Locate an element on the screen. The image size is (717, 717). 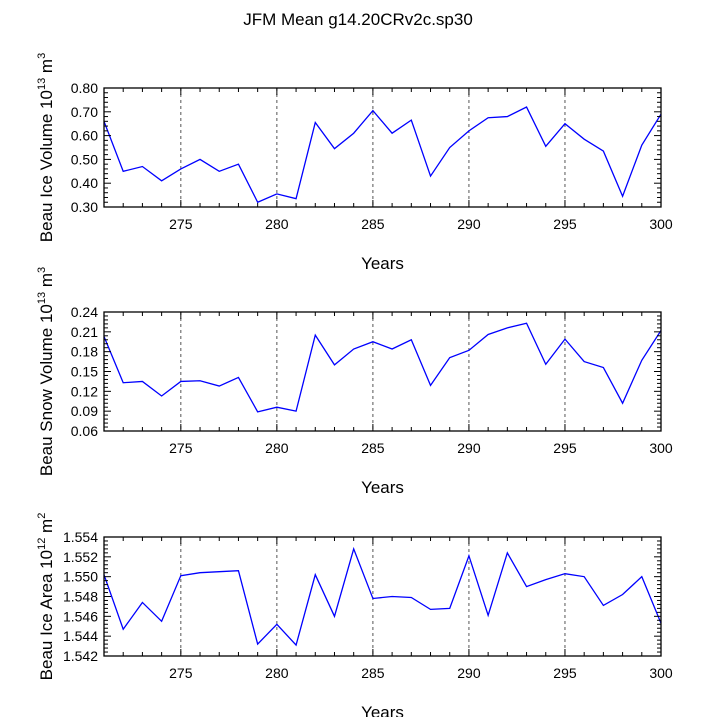
y-tick-label: 0.09 is located at coordinates (84, 411).